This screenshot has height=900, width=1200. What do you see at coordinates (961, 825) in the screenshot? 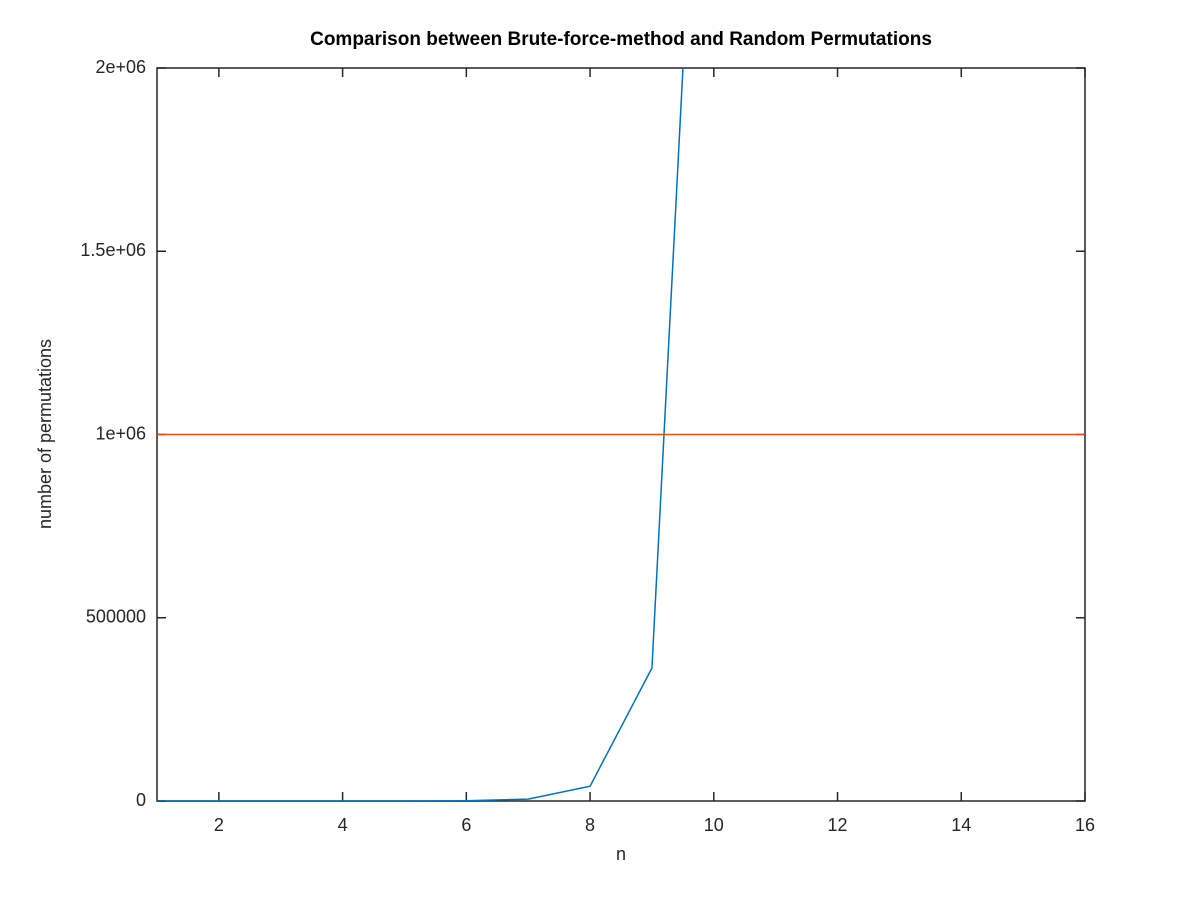
I see `x-tick-label: 14` at bounding box center [961, 825].